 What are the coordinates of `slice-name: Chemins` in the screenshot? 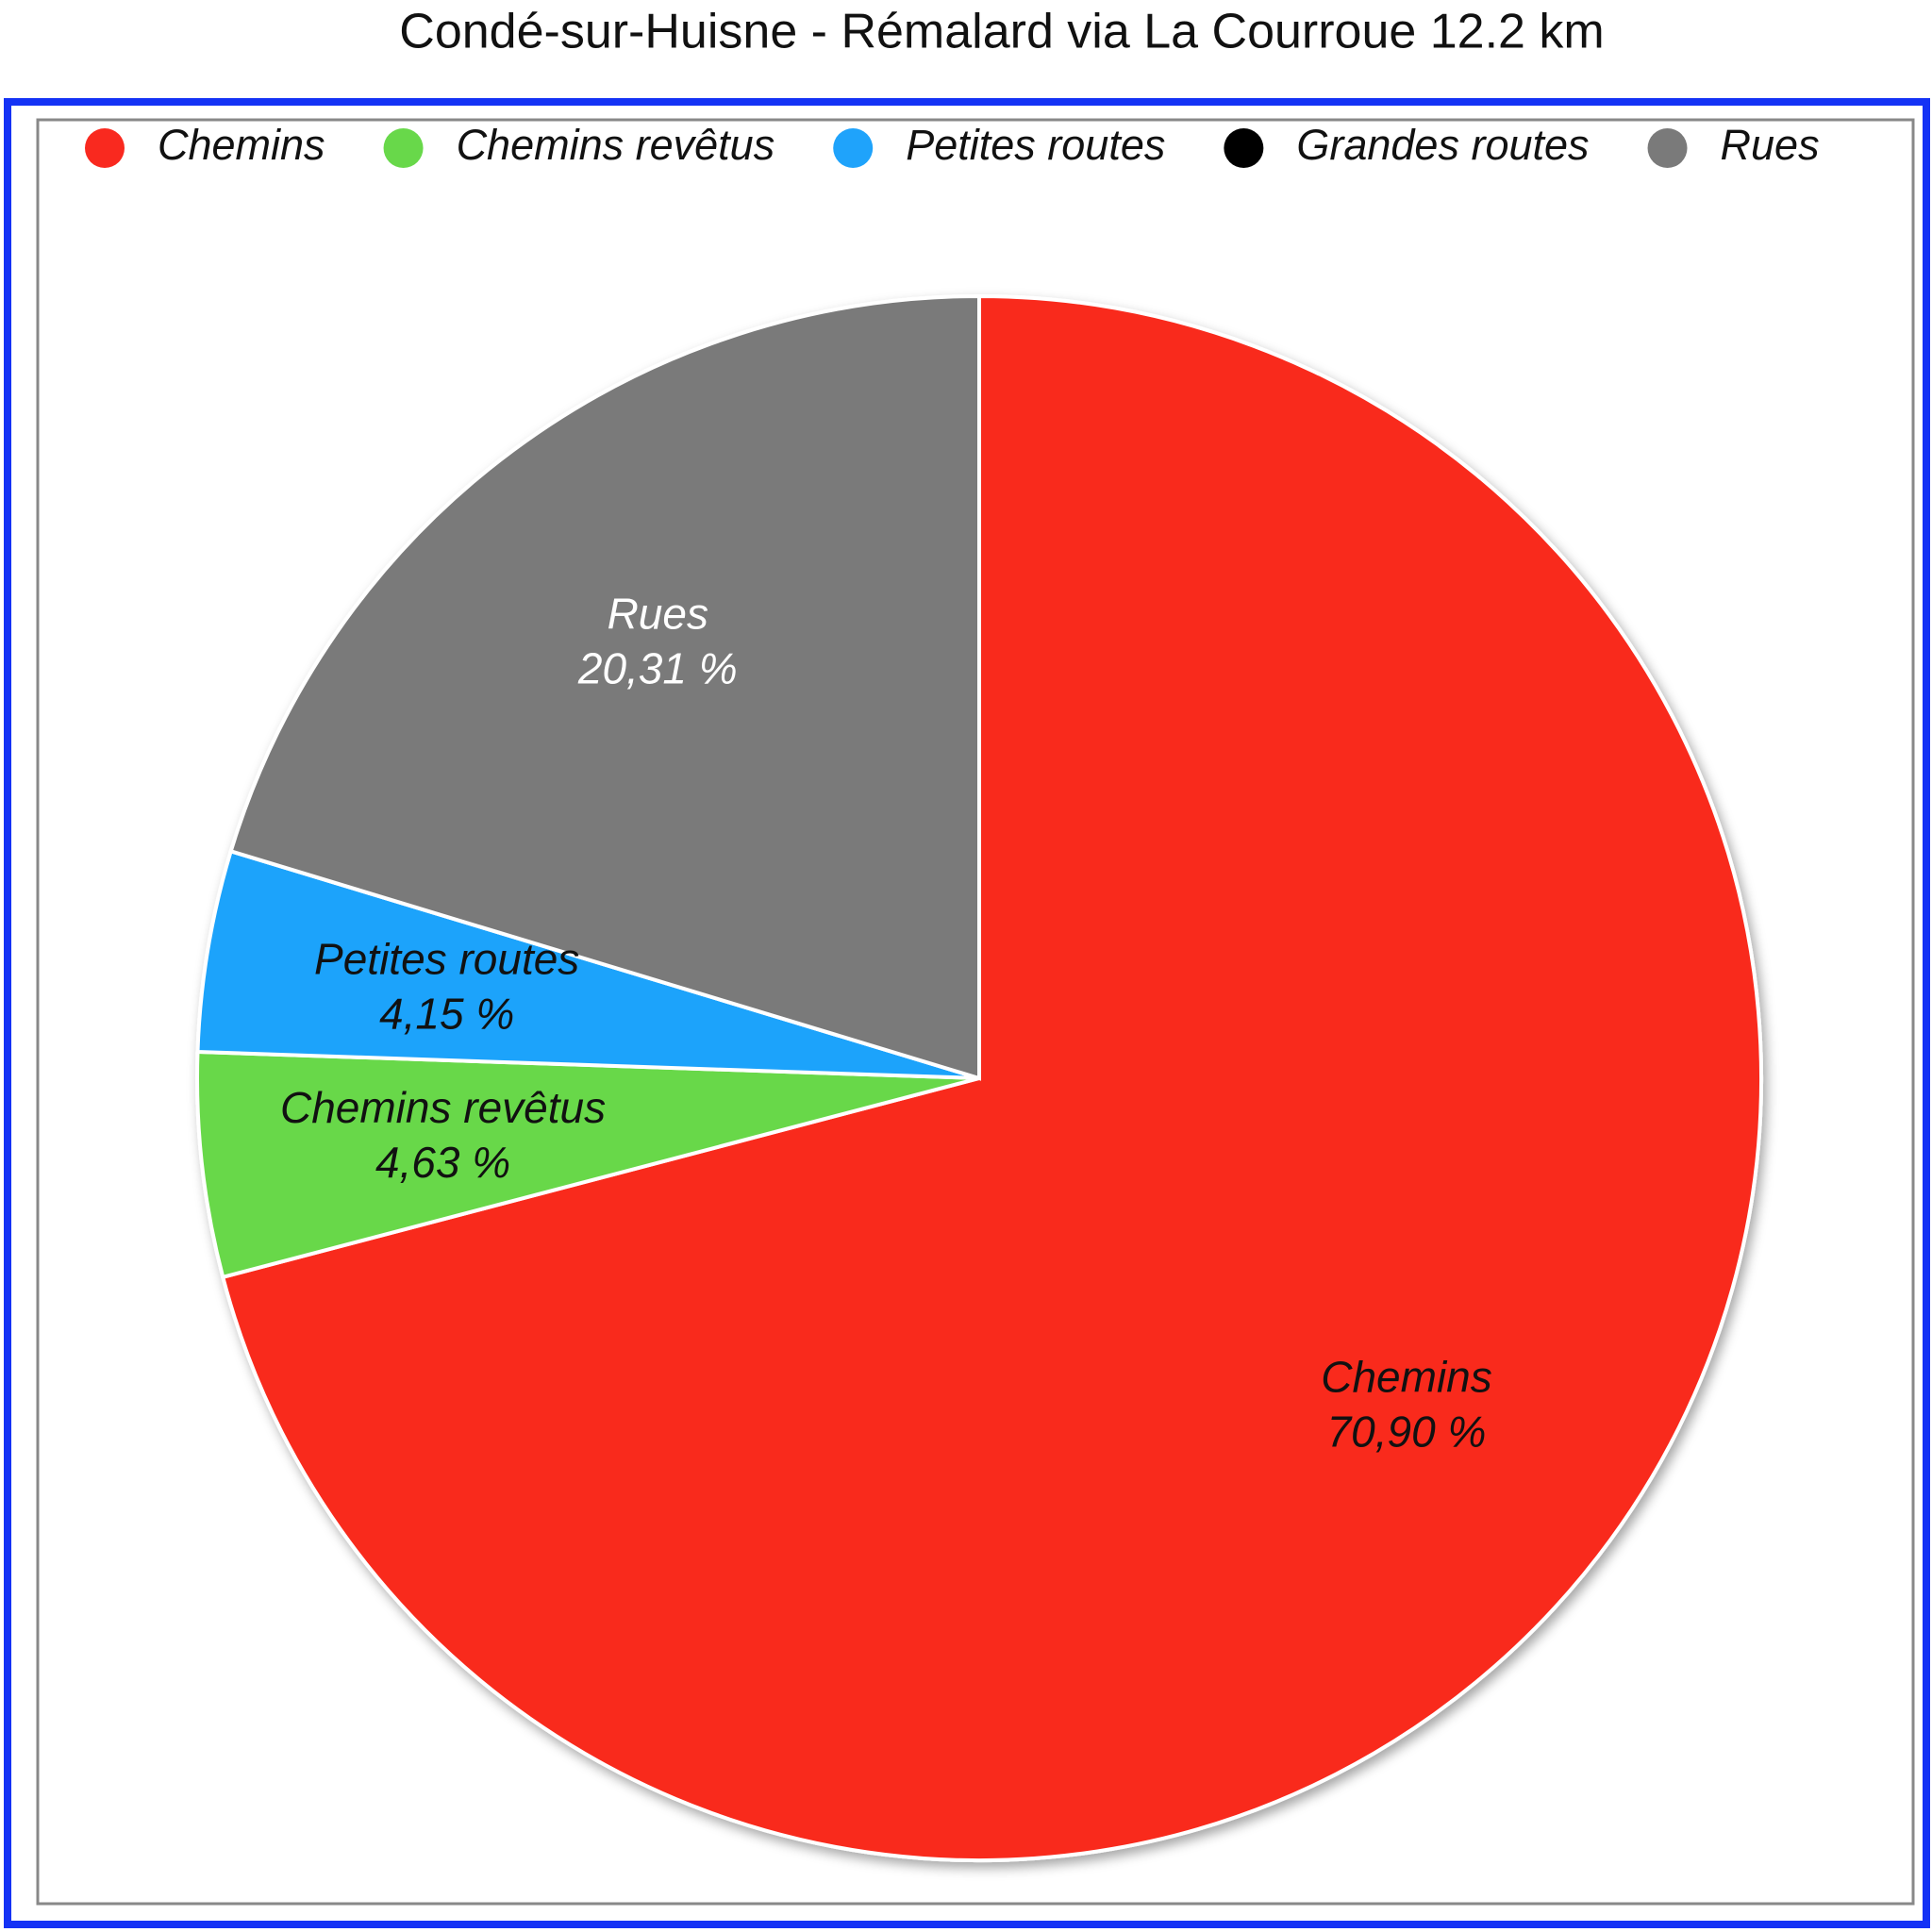 It's located at (1407, 1376).